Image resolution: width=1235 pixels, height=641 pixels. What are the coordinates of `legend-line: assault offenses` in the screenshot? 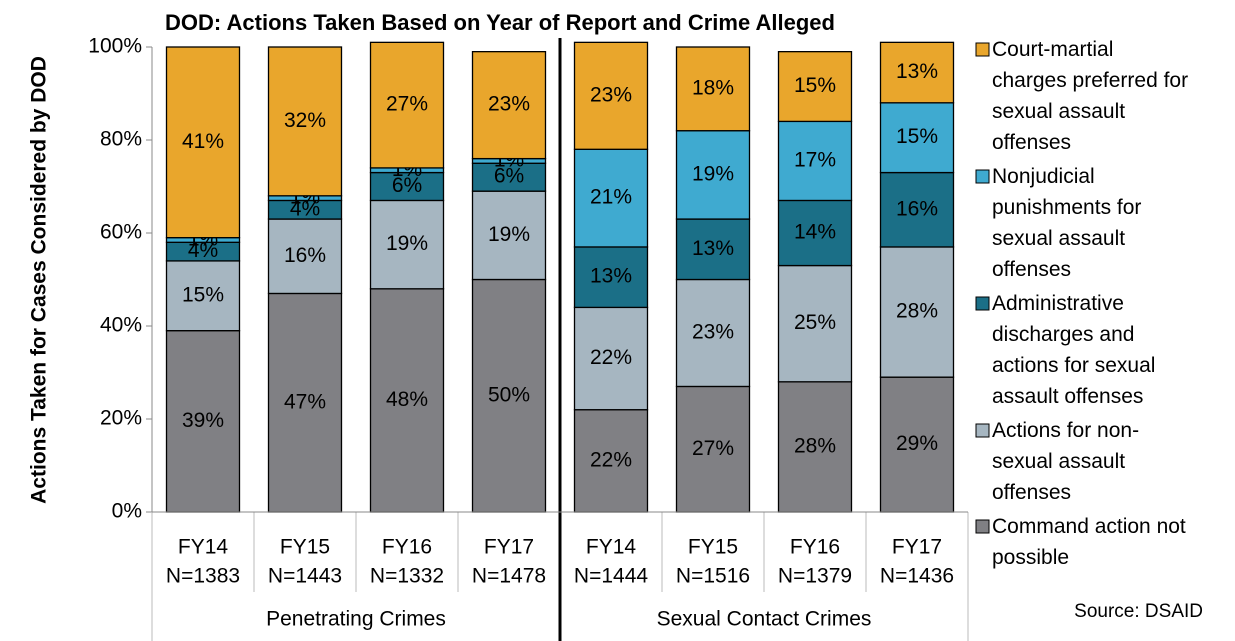 It's located at (1067, 396).